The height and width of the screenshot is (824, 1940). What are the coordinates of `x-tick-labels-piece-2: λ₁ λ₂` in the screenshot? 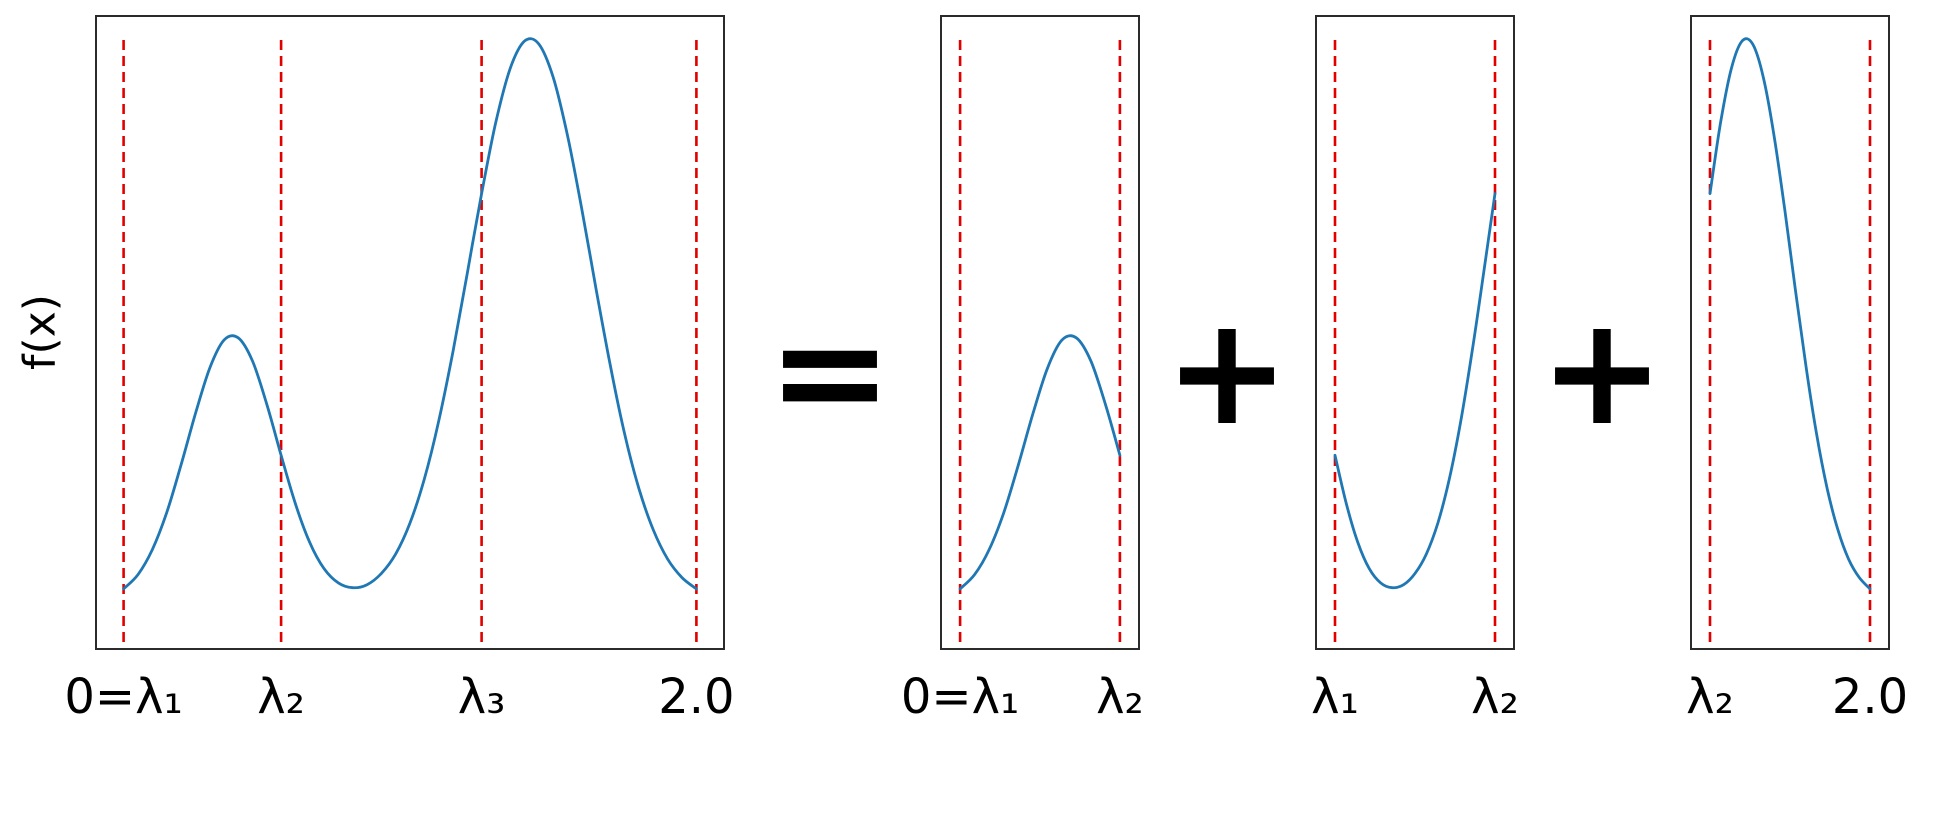 It's located at (1415, 700).